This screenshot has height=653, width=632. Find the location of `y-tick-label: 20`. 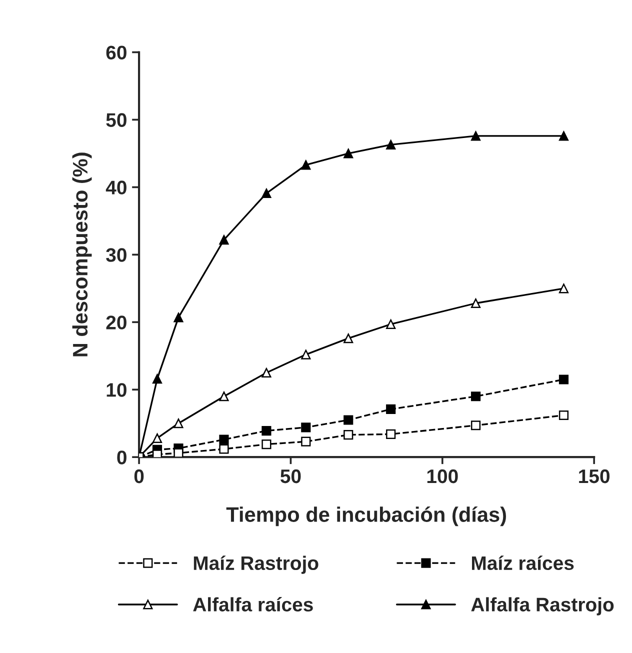

y-tick-label: 20 is located at coordinates (116, 323).